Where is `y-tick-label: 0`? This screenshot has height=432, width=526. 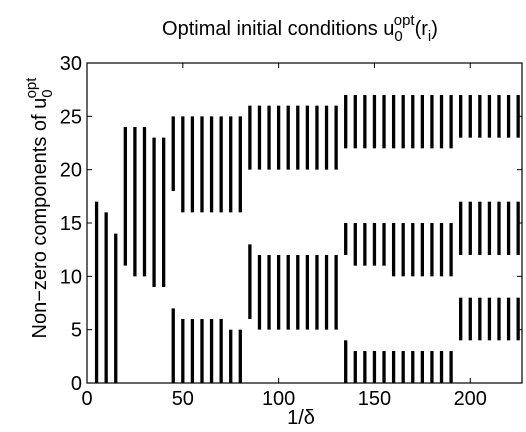
y-tick-label: 0 is located at coordinates (76, 384).